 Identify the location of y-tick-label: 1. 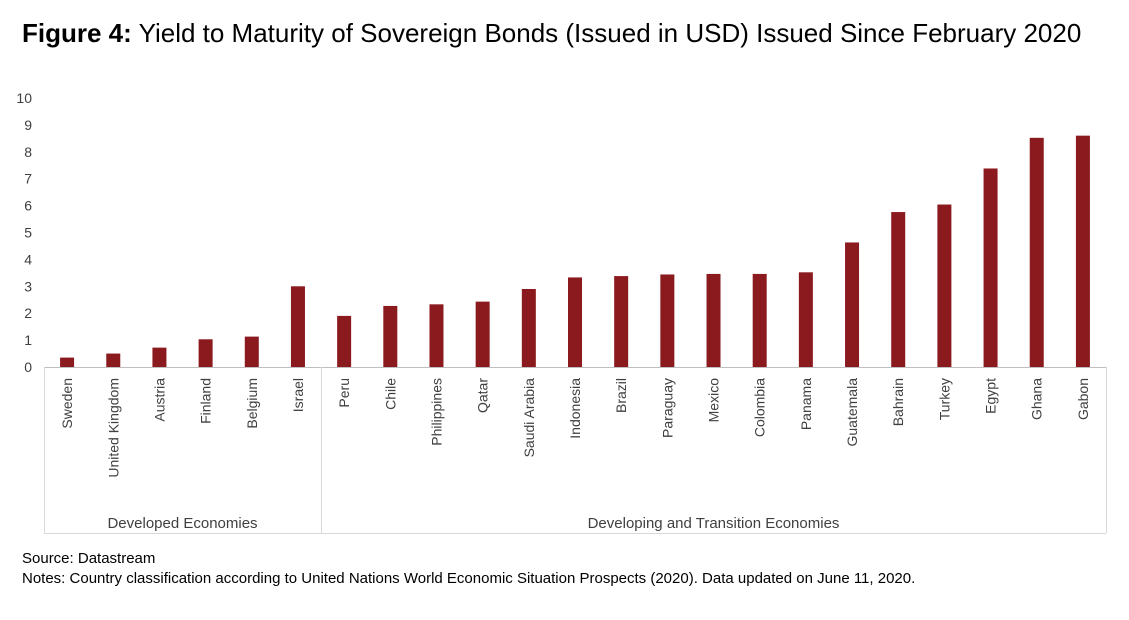
(28, 340).